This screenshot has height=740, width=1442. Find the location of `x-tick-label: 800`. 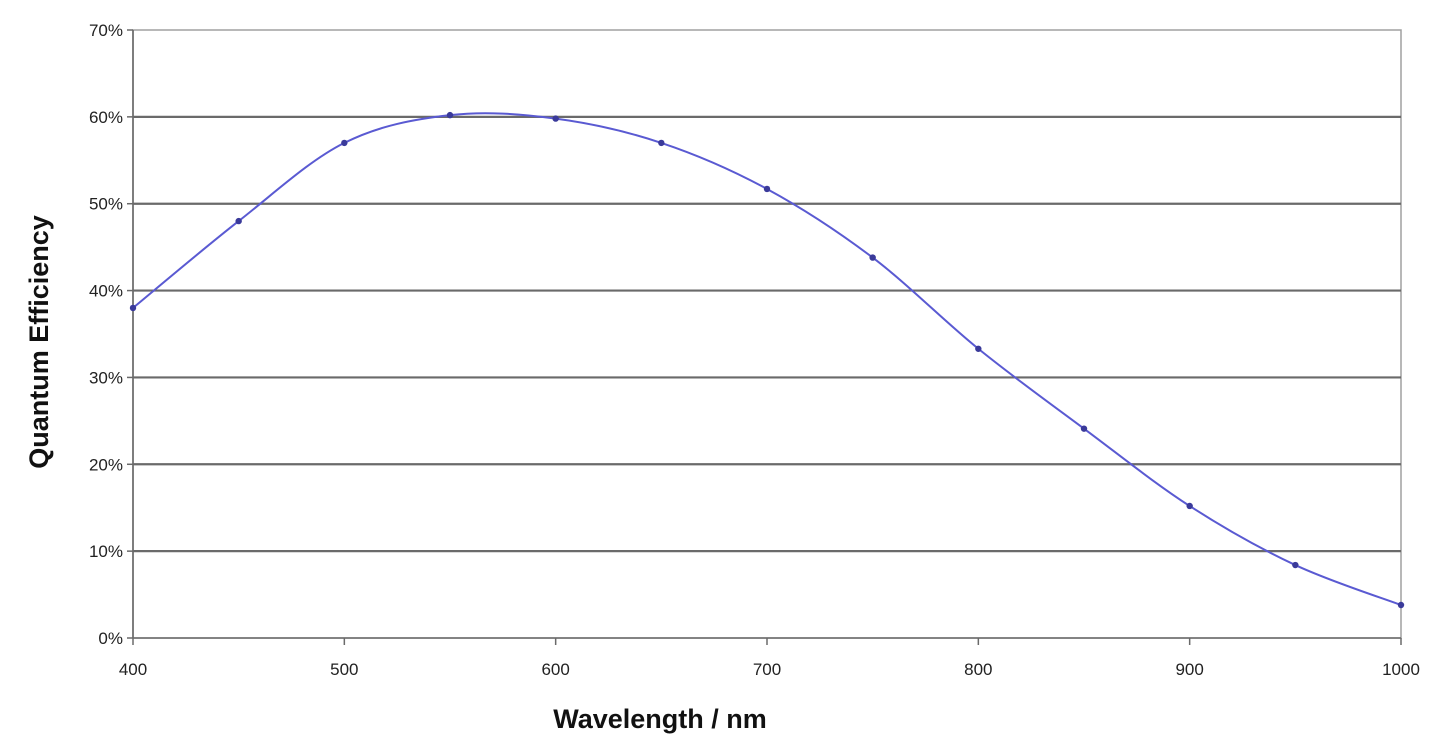

x-tick-label: 800 is located at coordinates (978, 669).